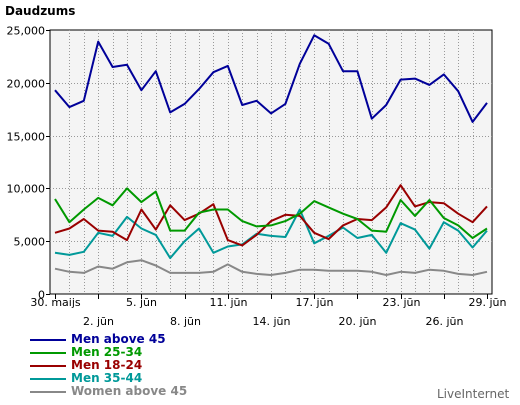 The width and height of the screenshot is (520, 405). What do you see at coordinates (315, 302) in the screenshot?
I see `x-tick-label: 17. jūn` at bounding box center [315, 302].